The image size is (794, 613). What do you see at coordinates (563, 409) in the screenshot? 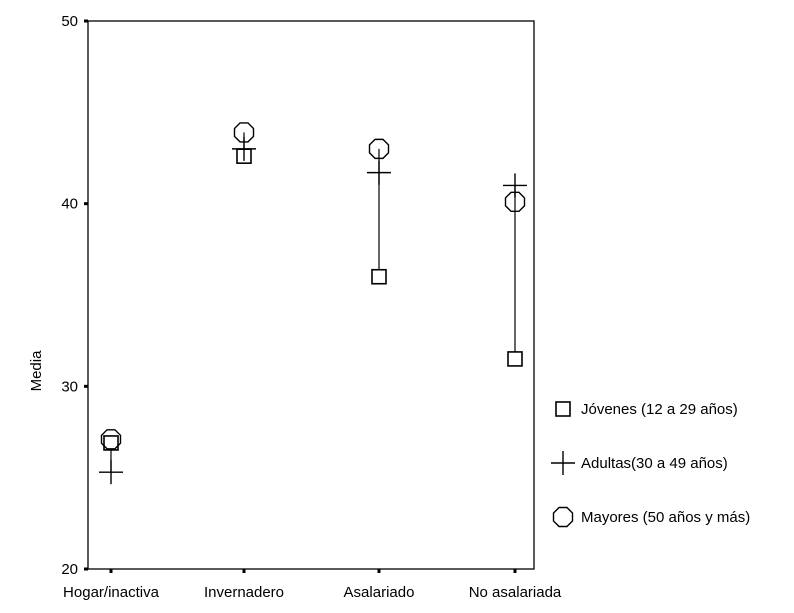
I see `legend-marker-square` at bounding box center [563, 409].